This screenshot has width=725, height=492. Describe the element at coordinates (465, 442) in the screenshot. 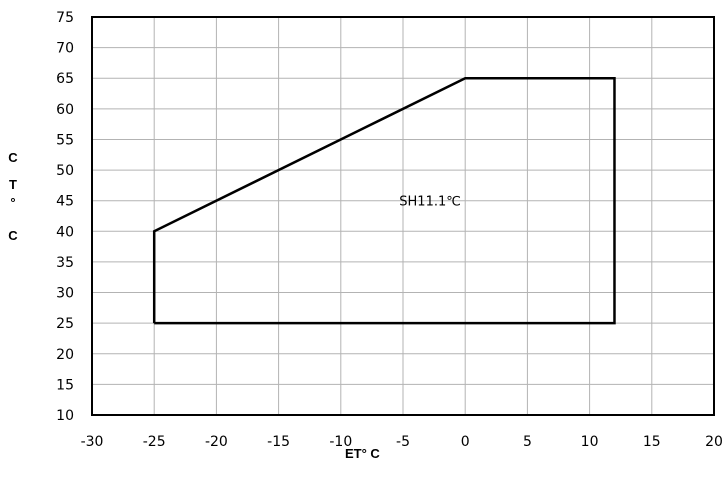

I see `x-tick-label: 0` at that location.